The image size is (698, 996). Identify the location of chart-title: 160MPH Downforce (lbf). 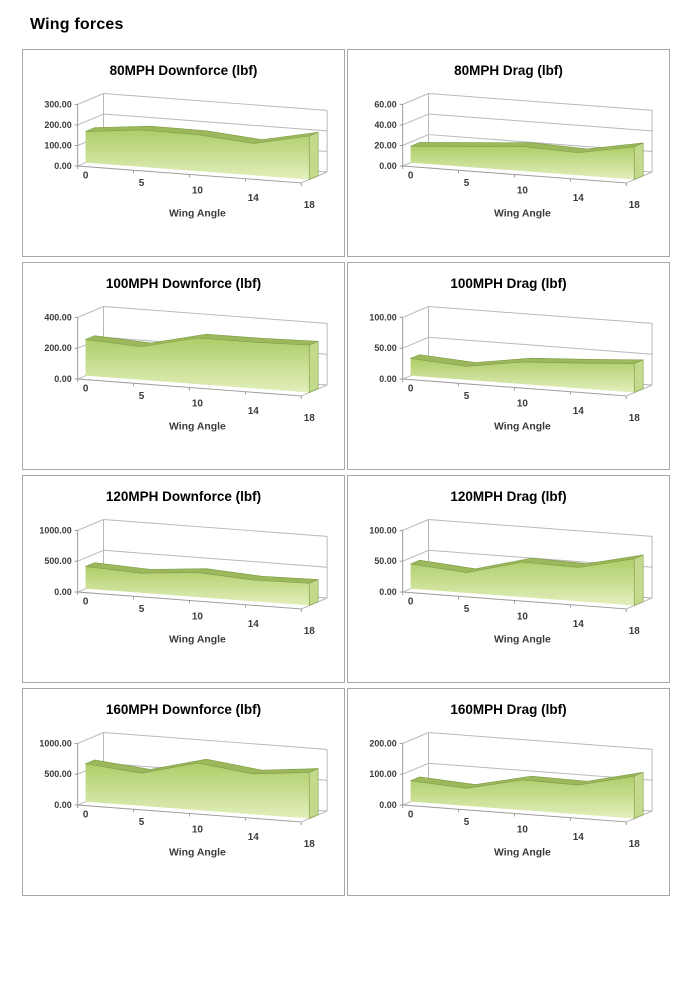
(183, 709).